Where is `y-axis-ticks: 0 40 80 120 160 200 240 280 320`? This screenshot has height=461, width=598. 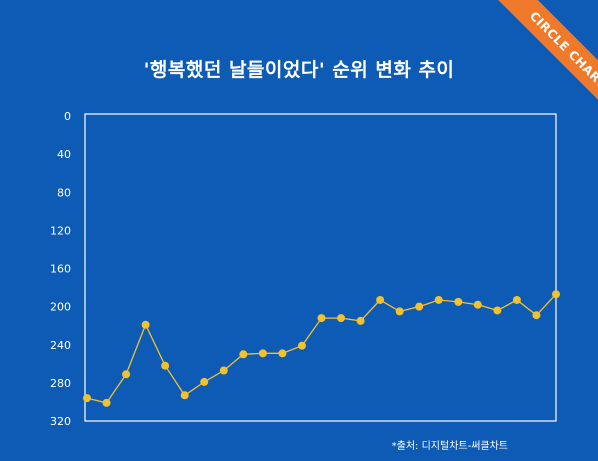
y-axis-ticks: 0 40 80 120 160 200 240 280 320 is located at coordinates (60, 269).